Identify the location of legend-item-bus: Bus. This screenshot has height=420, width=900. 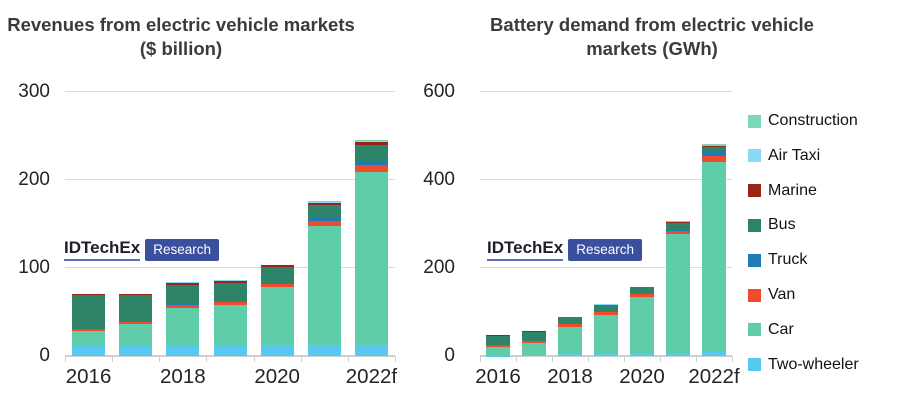
(772, 225).